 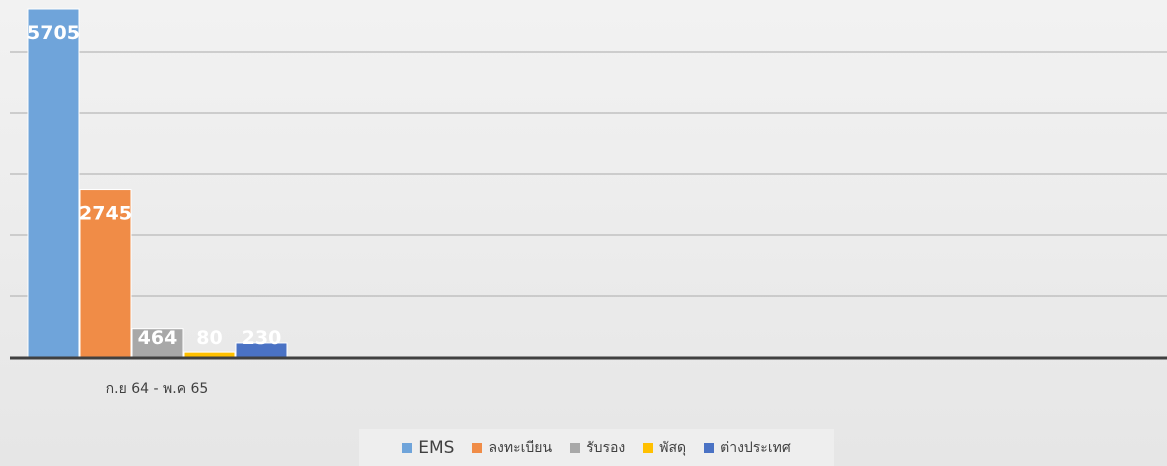 What do you see at coordinates (673, 447) in the screenshot?
I see `legend-label: พัสดุ` at bounding box center [673, 447].